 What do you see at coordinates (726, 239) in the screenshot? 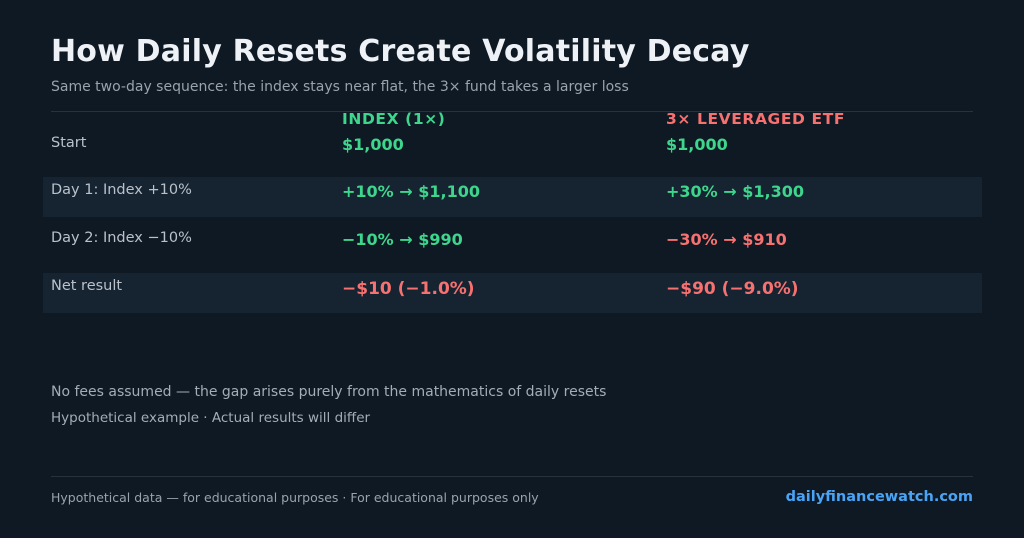
I see `leveraged-value: −30% → $910` at bounding box center [726, 239].